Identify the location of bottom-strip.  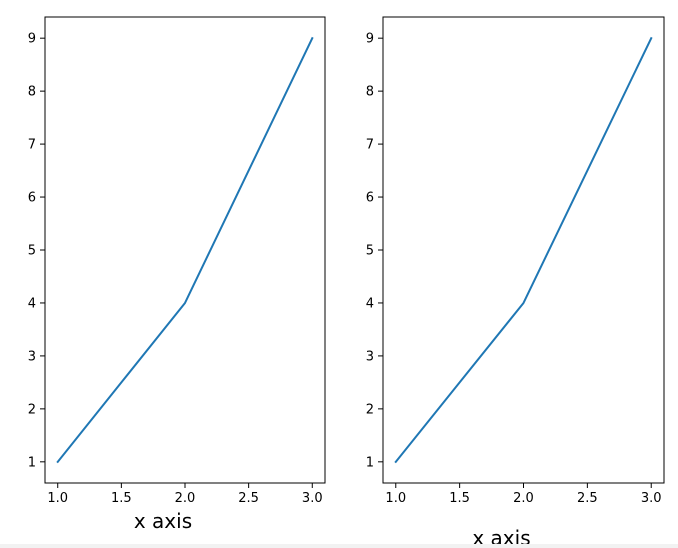
(339, 546).